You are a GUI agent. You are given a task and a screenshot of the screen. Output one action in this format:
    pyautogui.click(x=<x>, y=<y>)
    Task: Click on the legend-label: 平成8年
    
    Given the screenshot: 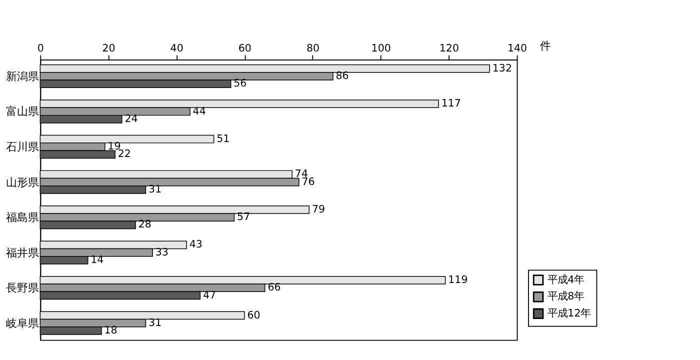 What is the action you would take?
    pyautogui.click(x=566, y=296)
    